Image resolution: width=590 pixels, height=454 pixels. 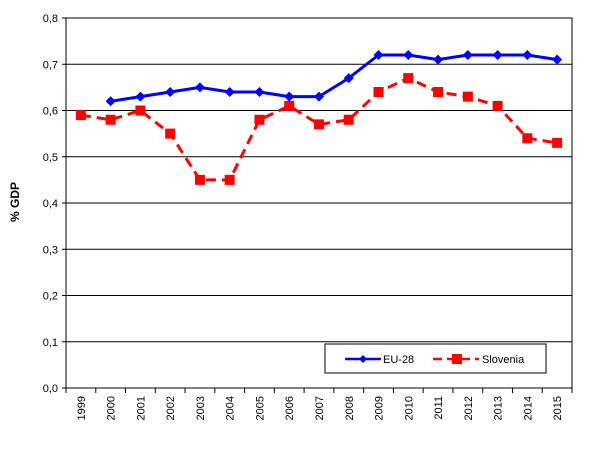 I want to click on x-tick-label: 2015, so click(x=558, y=408).